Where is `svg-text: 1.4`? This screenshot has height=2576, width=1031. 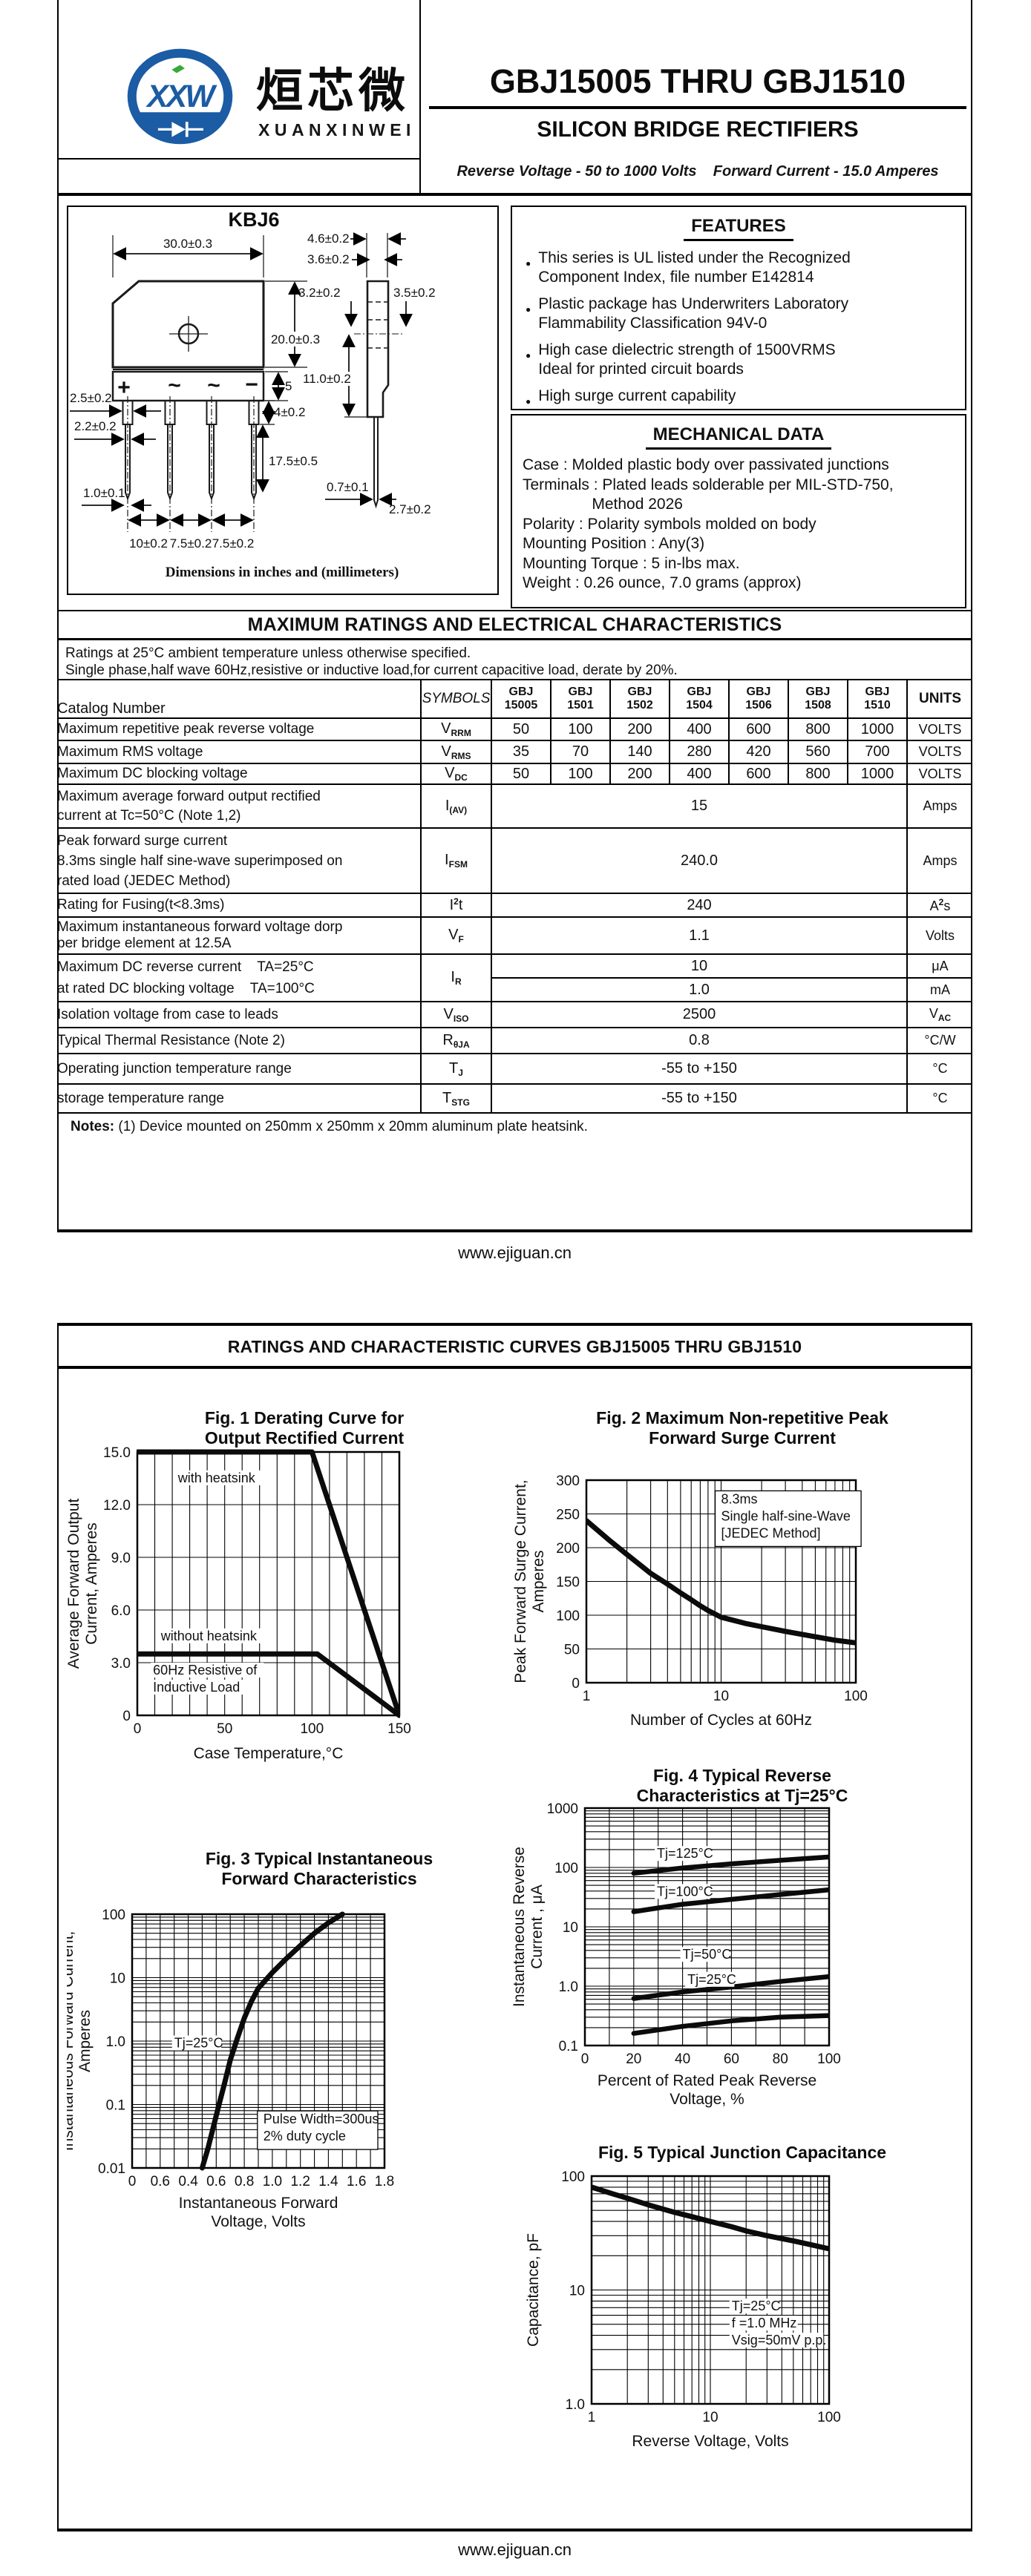
svg-text: 1.4 is located at coordinates (328, 2181).